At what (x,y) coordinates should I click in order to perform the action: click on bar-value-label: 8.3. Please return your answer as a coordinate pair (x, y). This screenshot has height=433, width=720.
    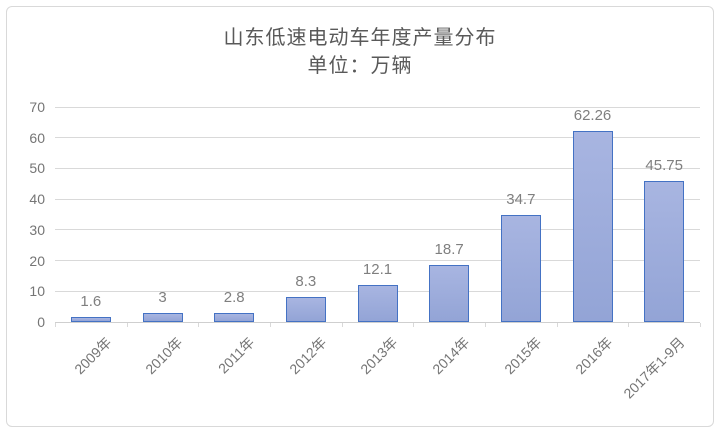
    Looking at the image, I should click on (306, 281).